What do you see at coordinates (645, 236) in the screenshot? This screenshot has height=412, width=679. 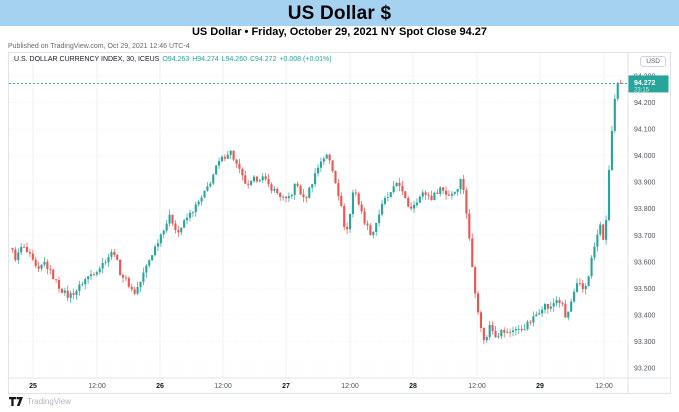 I see `svg-text: 93.700` at bounding box center [645, 236].